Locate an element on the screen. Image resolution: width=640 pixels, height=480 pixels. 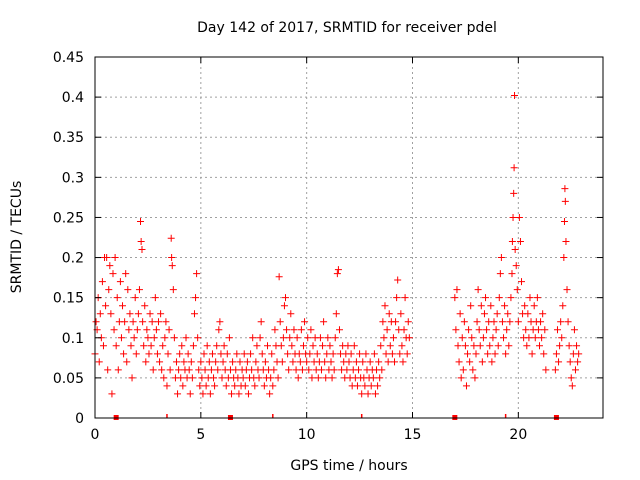
y-tick-label: 0.3 is located at coordinates (73, 178).